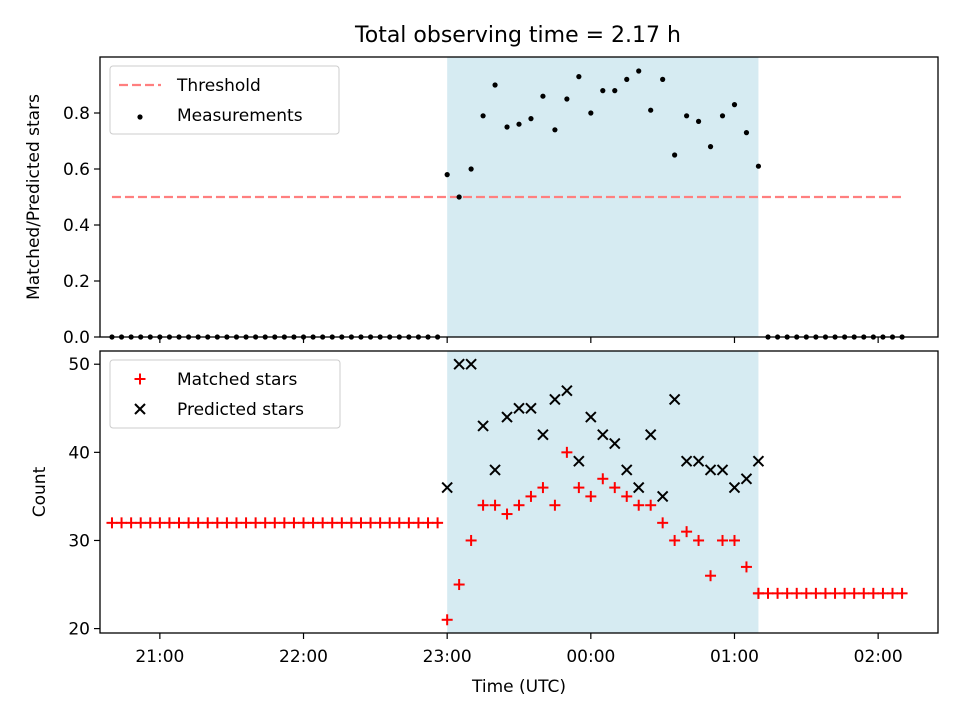 This screenshot has width=960, height=720. I want to click on x-axis-label: Time (UTC), so click(518, 687).